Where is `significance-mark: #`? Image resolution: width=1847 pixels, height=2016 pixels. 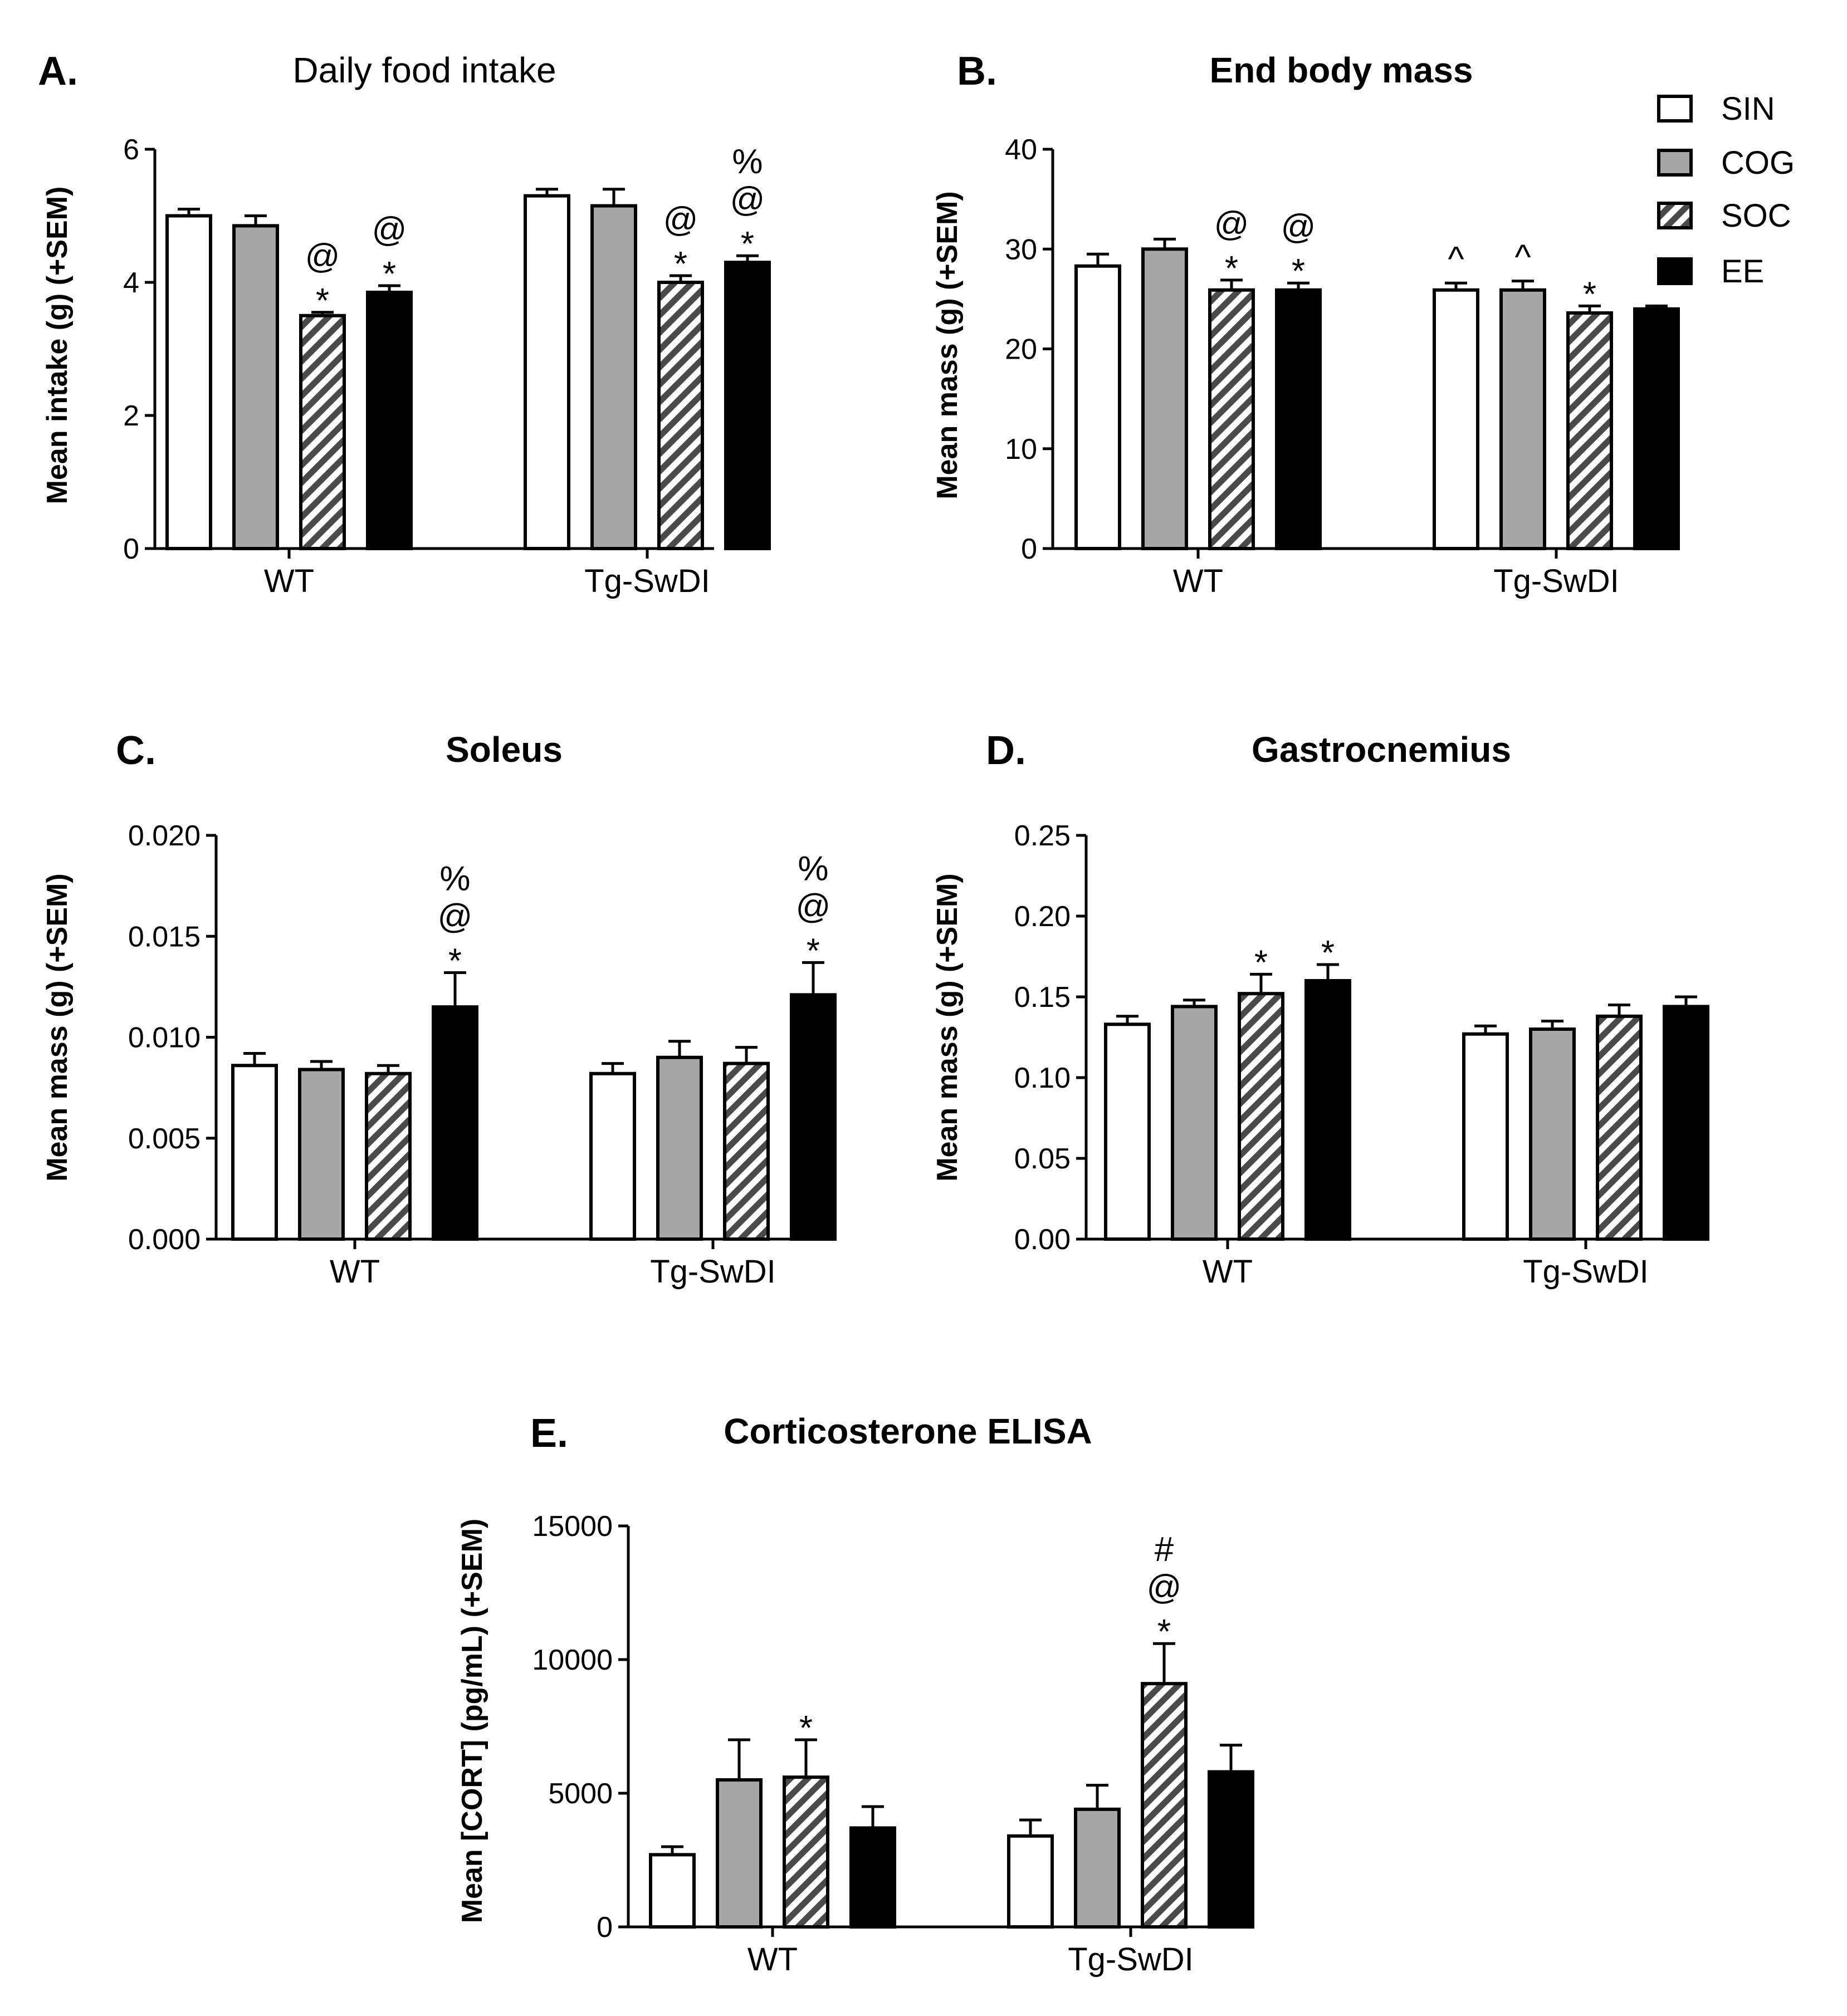
significance-mark: # is located at coordinates (1164, 1549).